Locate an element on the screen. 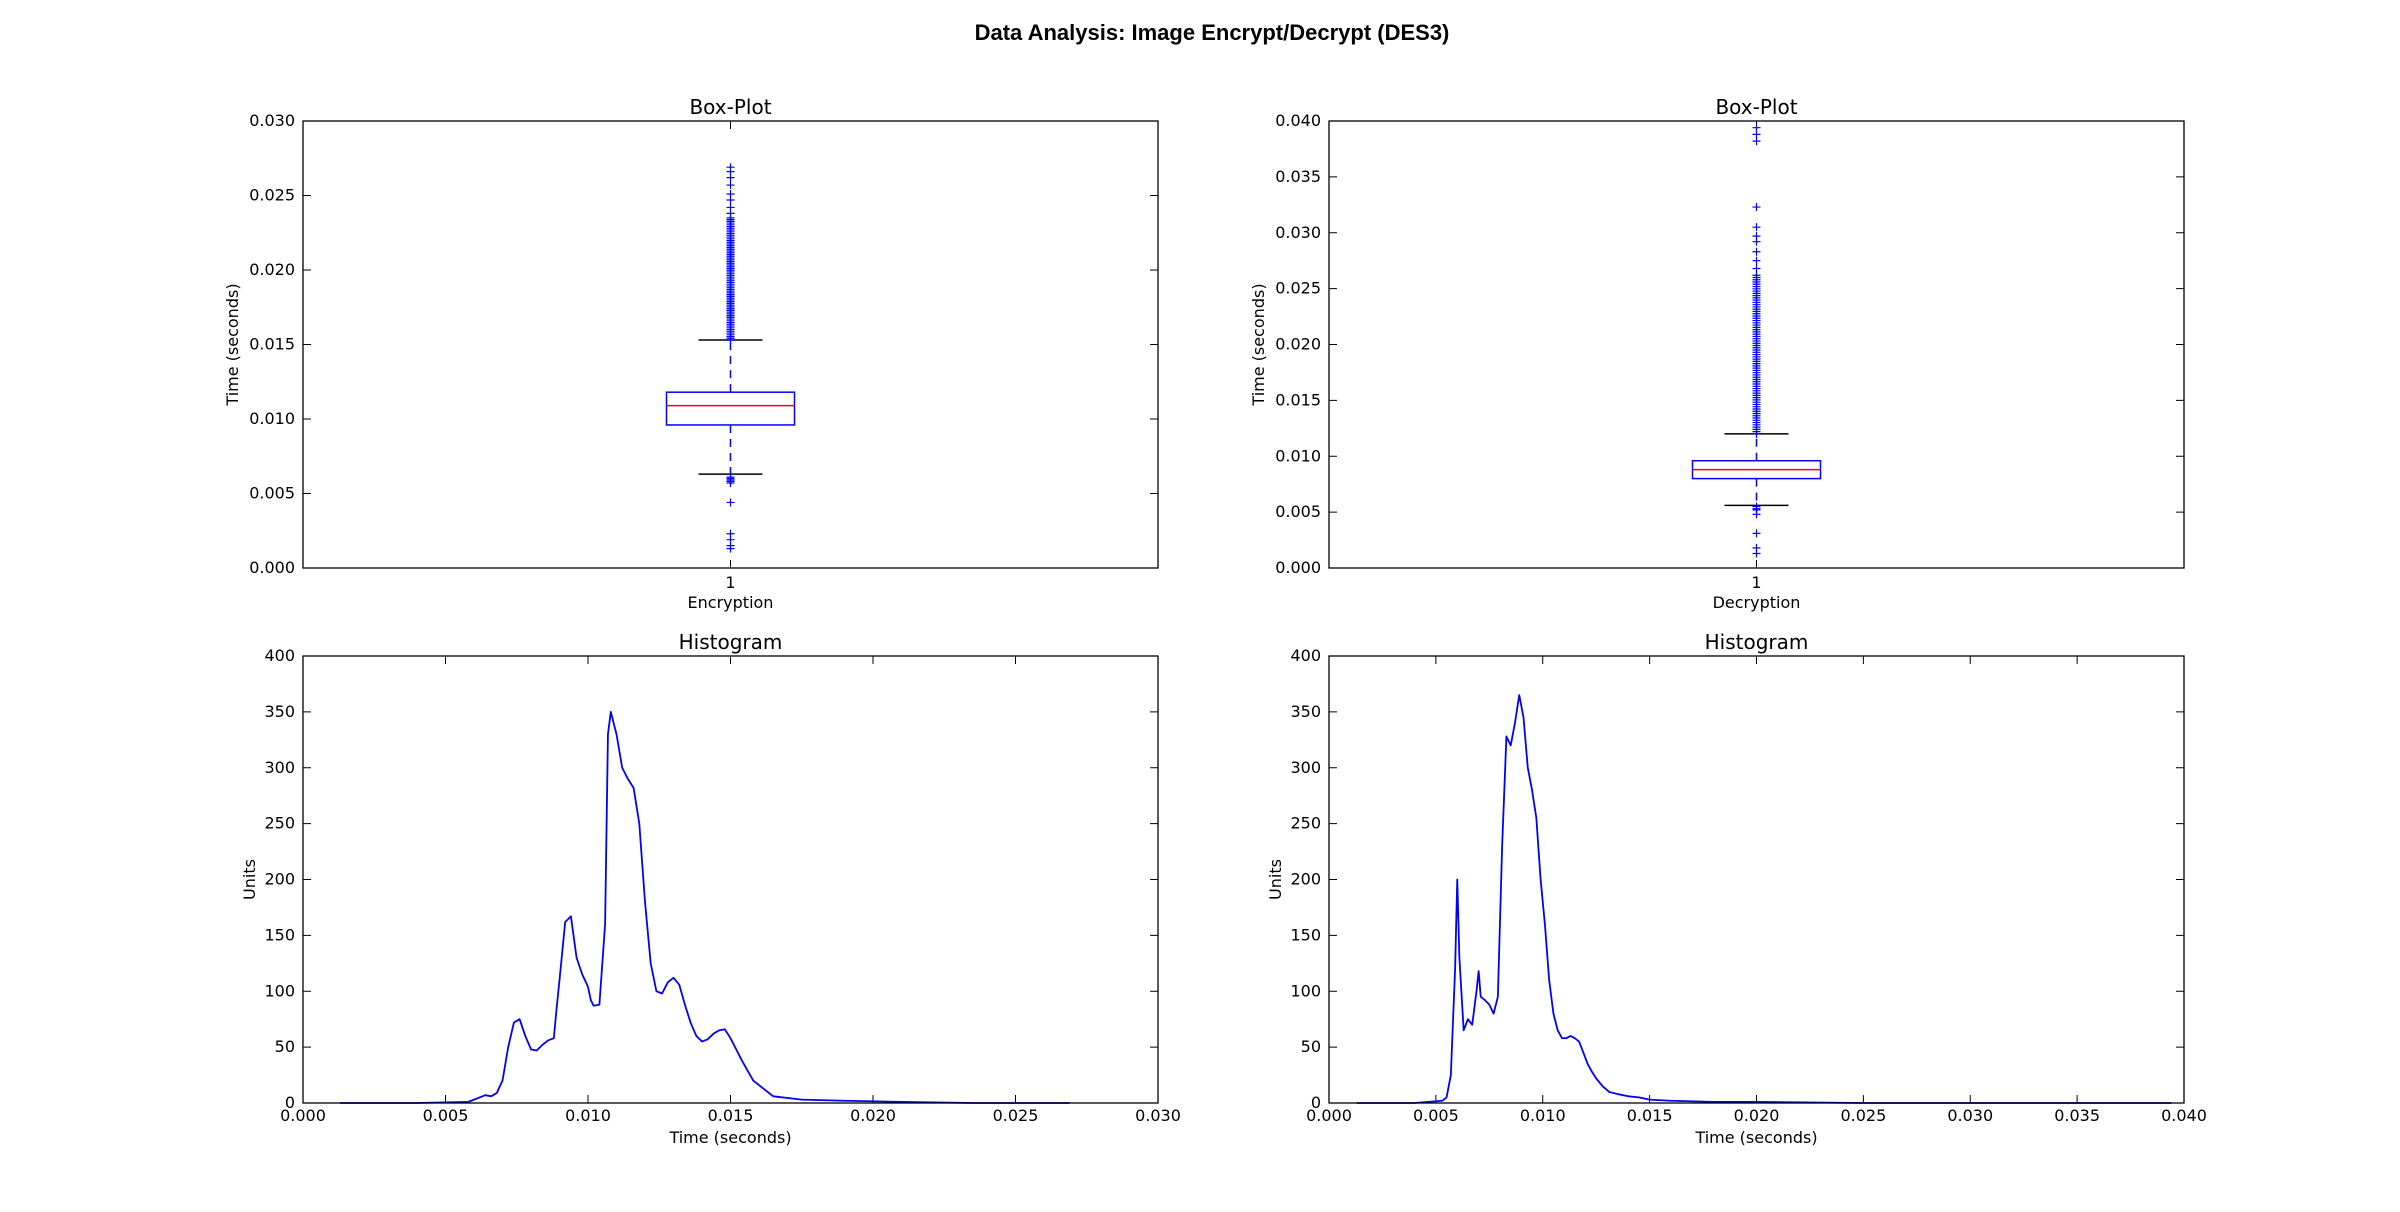  x-tick-label: 0.040 is located at coordinates (2184, 1115).